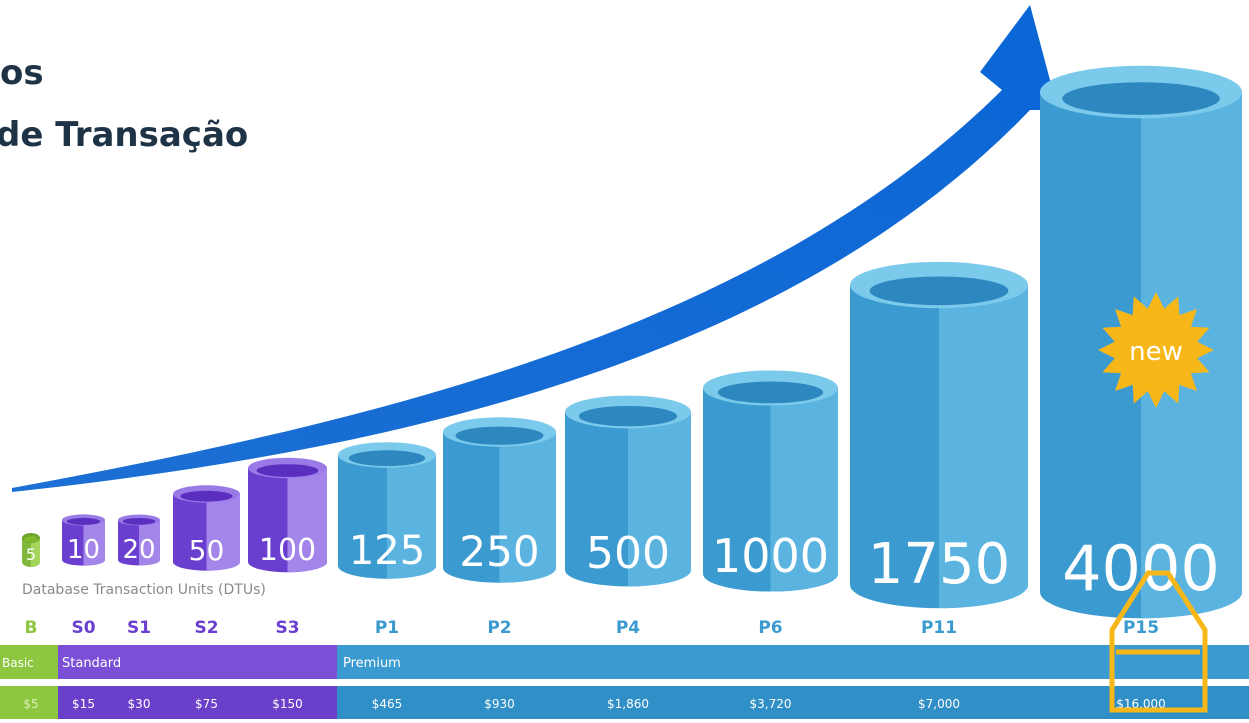 The image size is (1249, 723). I want to click on price-label: $30, so click(139, 704).